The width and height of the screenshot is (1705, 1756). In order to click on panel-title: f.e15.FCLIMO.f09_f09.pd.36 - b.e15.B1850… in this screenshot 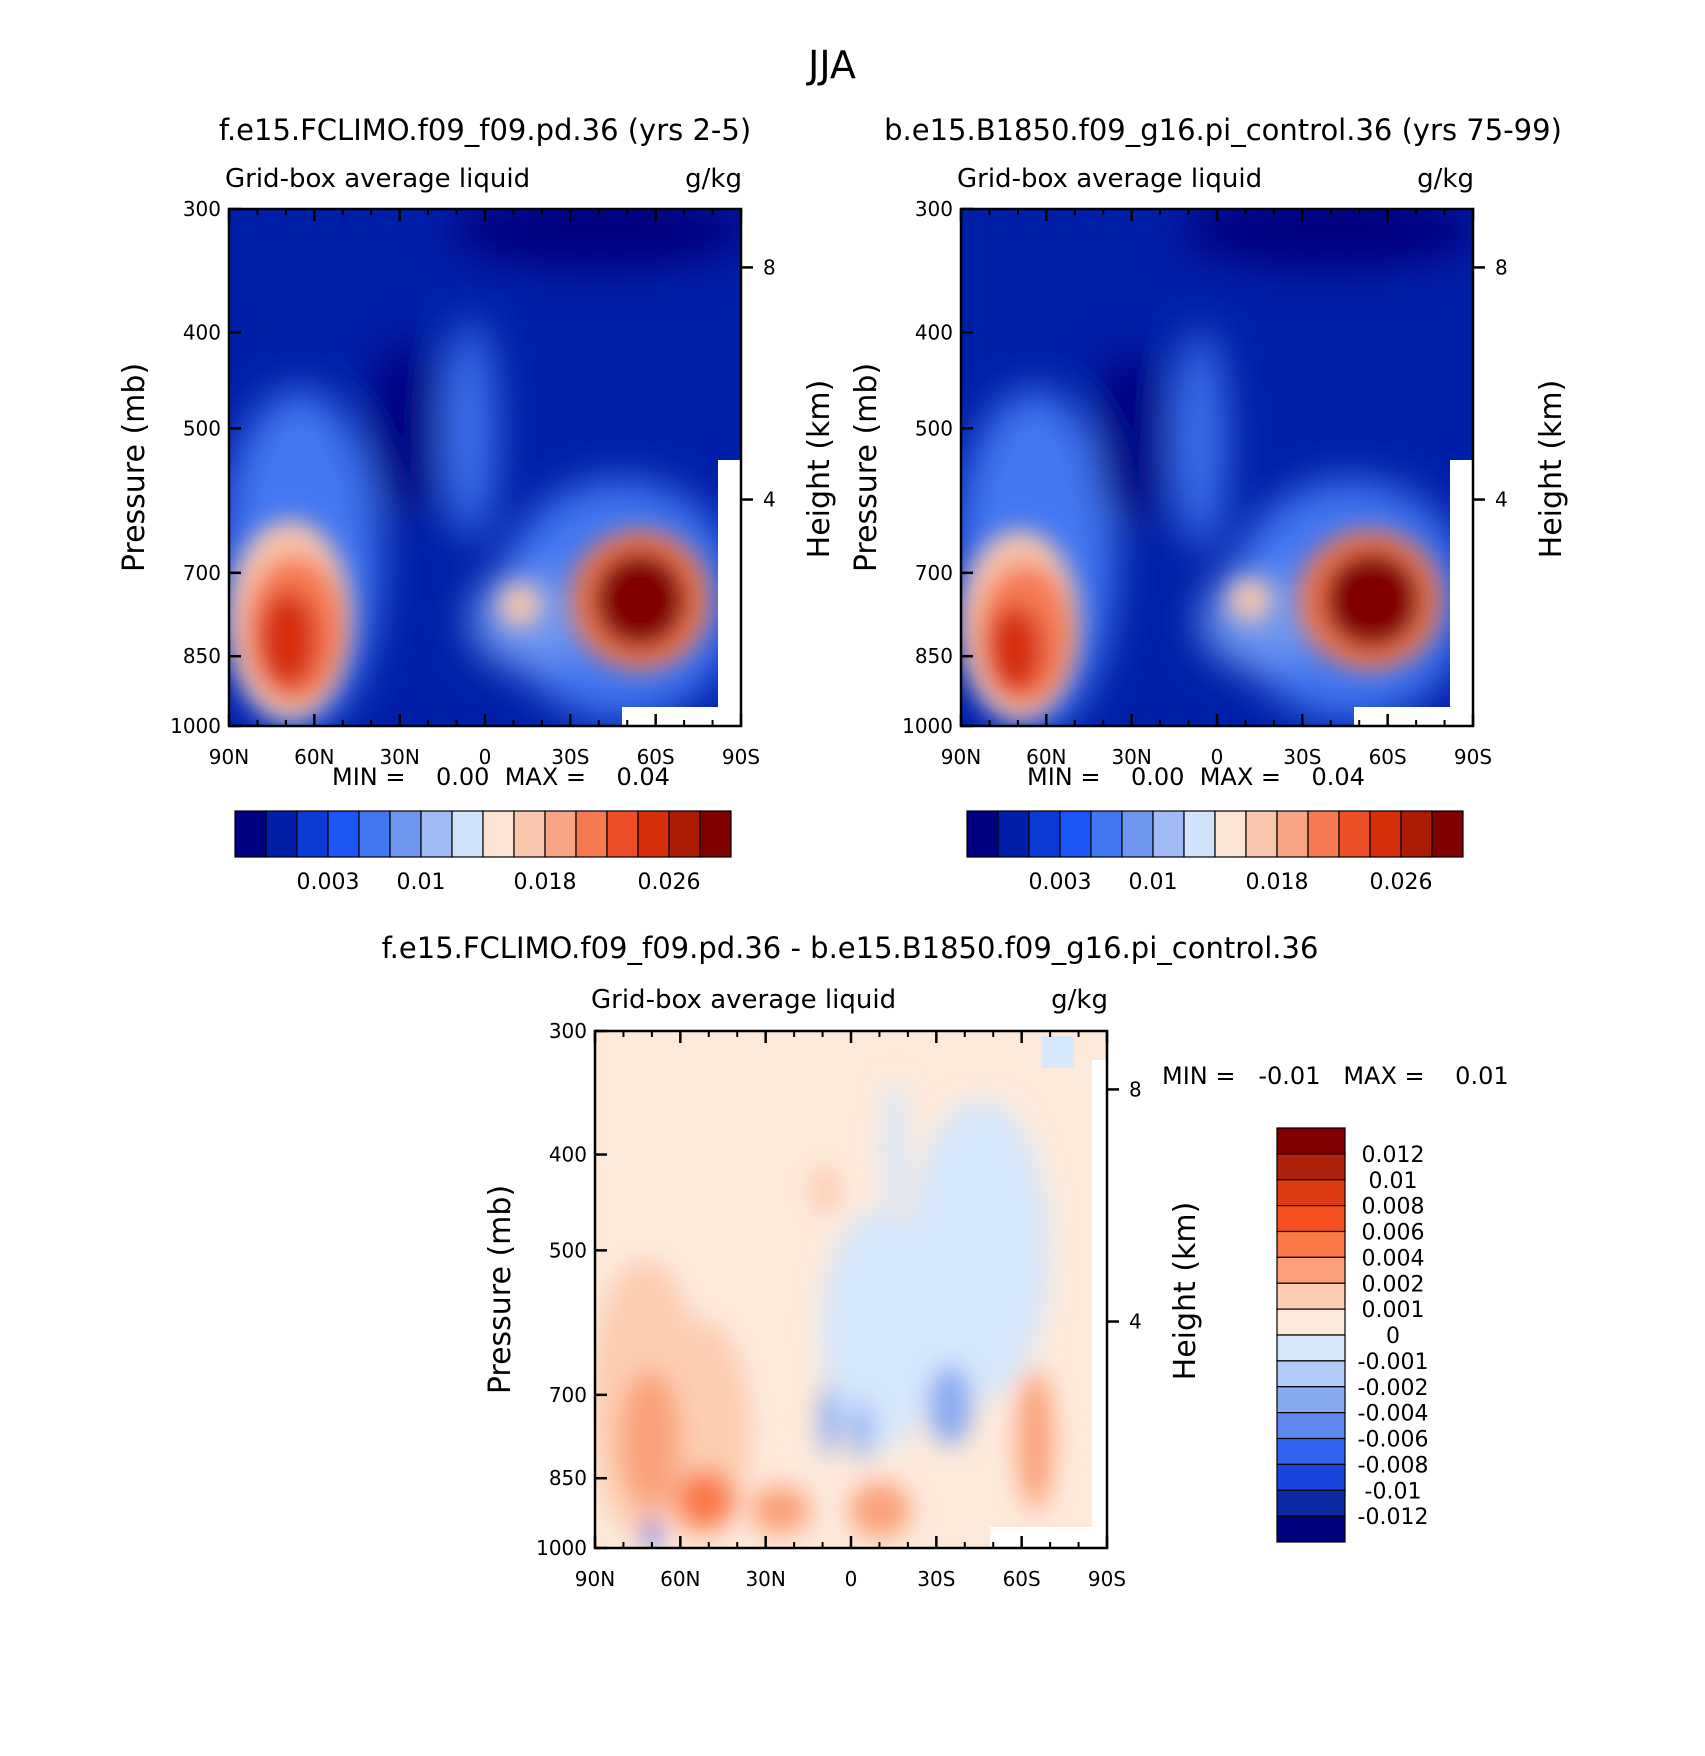, I will do `click(850, 948)`.